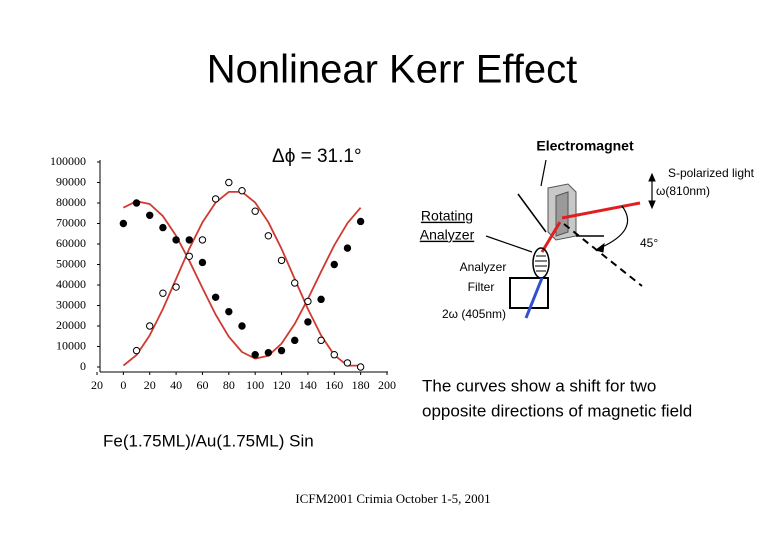 Image resolution: width=780 pixels, height=540 pixels. Describe the element at coordinates (447, 216) in the screenshot. I see `diagram-label: Rotating` at that location.